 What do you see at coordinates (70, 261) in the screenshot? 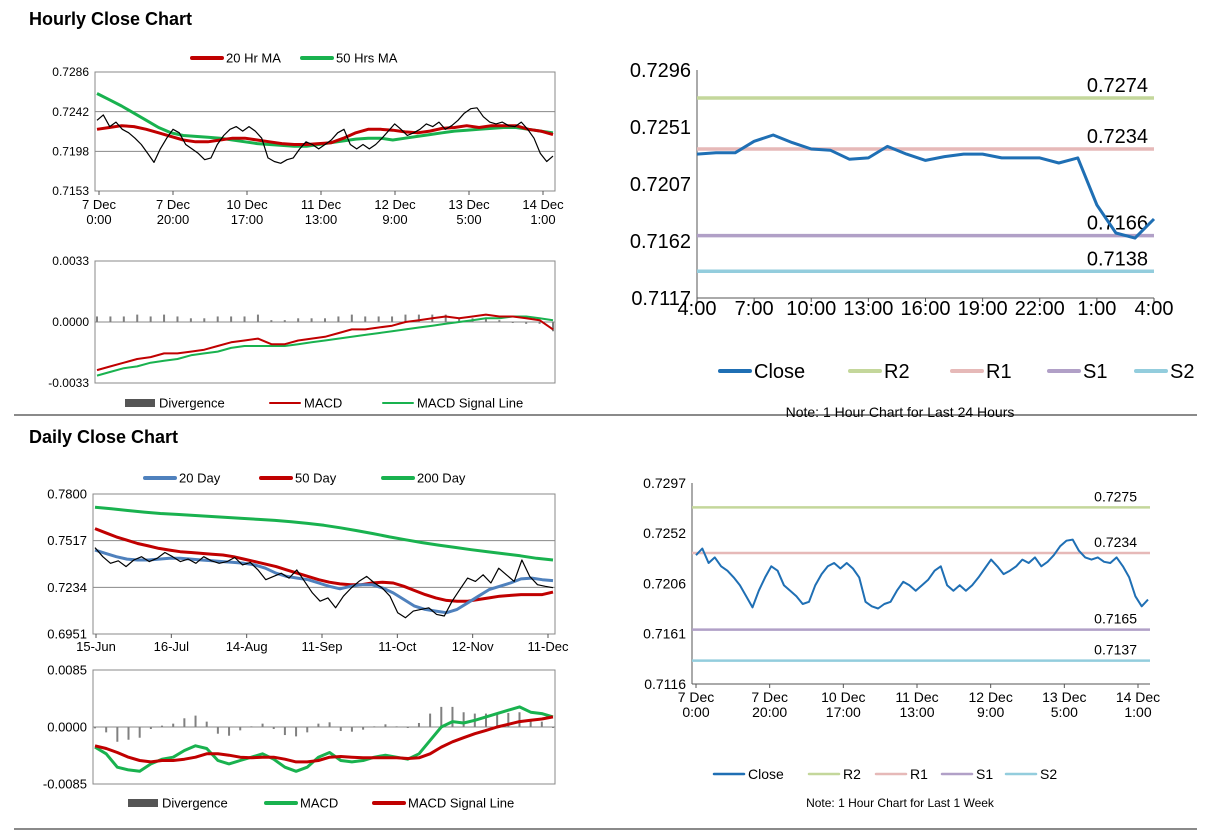
I see `hourly-macd-y-tick-label: 0.0033` at bounding box center [70, 261].